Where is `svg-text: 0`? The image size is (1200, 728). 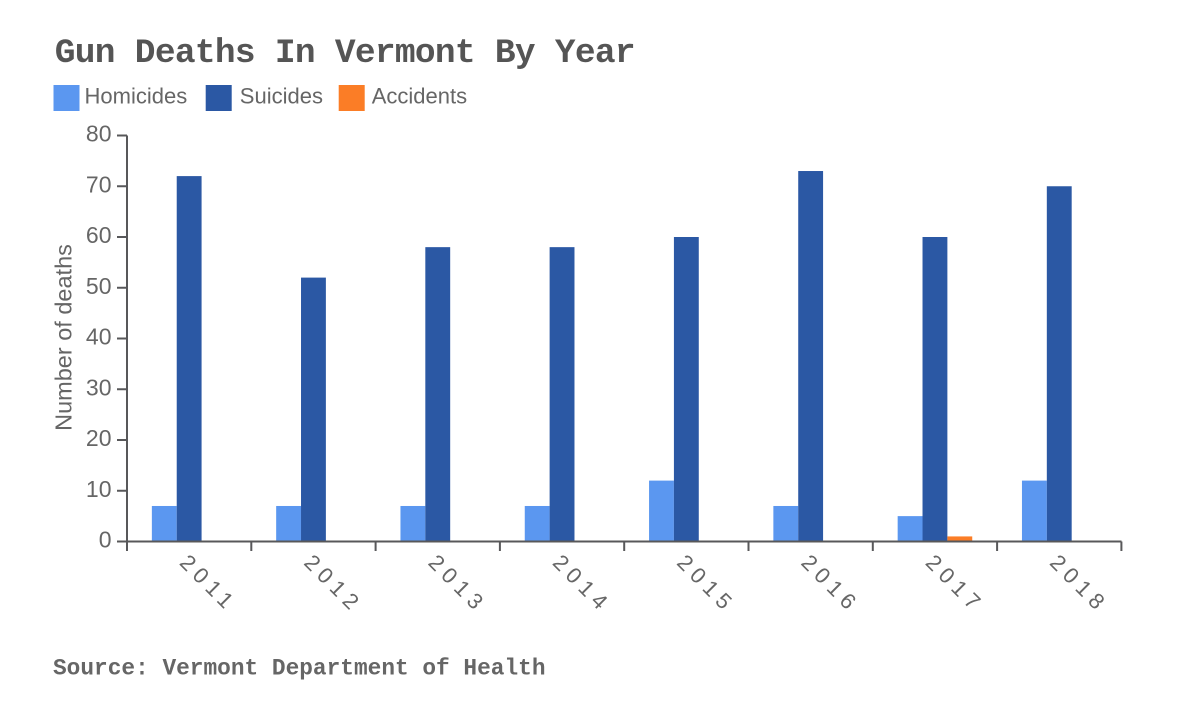 svg-text: 0 is located at coordinates (105, 540).